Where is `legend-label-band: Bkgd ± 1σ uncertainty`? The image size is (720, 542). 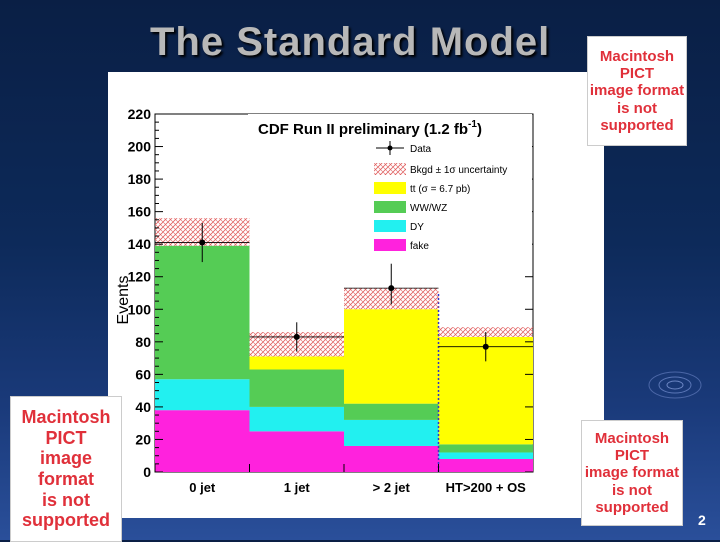 legend-label-band: Bkgd ± 1σ uncertainty is located at coordinates (458, 170).